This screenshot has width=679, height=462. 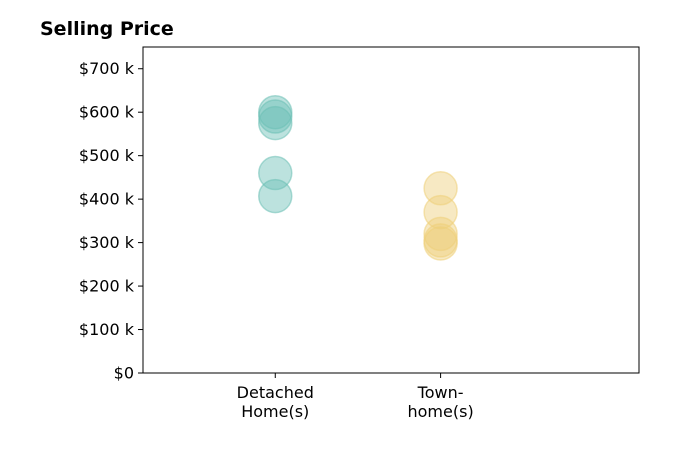 I want to click on y-tick-label: $200 k, so click(x=107, y=286).